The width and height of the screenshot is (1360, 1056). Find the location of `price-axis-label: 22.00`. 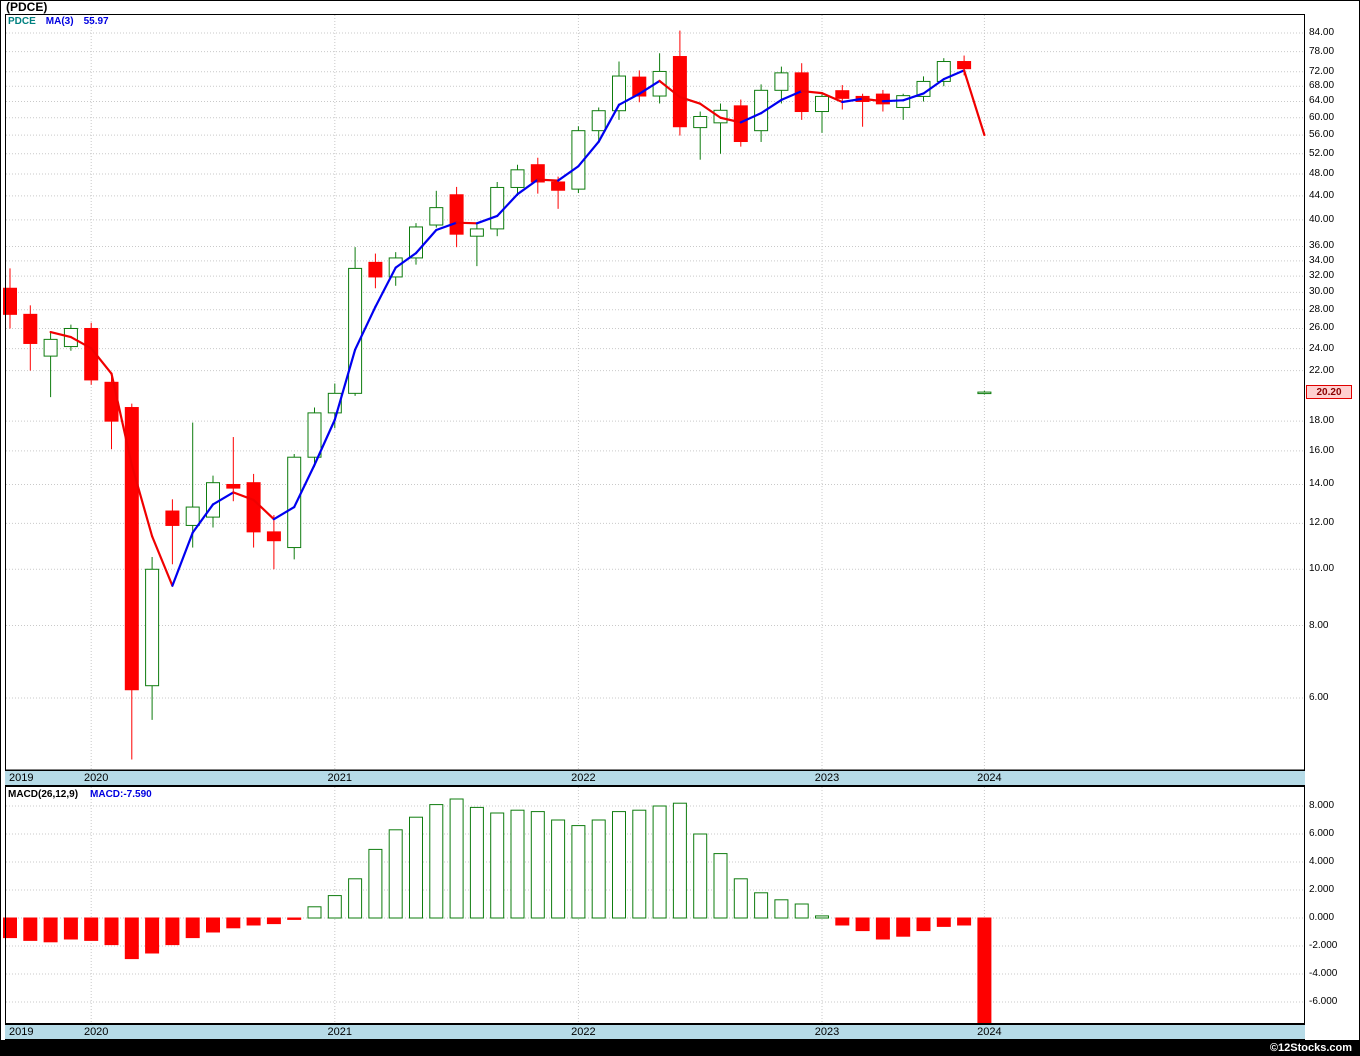

price-axis-label: 22.00 is located at coordinates (1322, 370).